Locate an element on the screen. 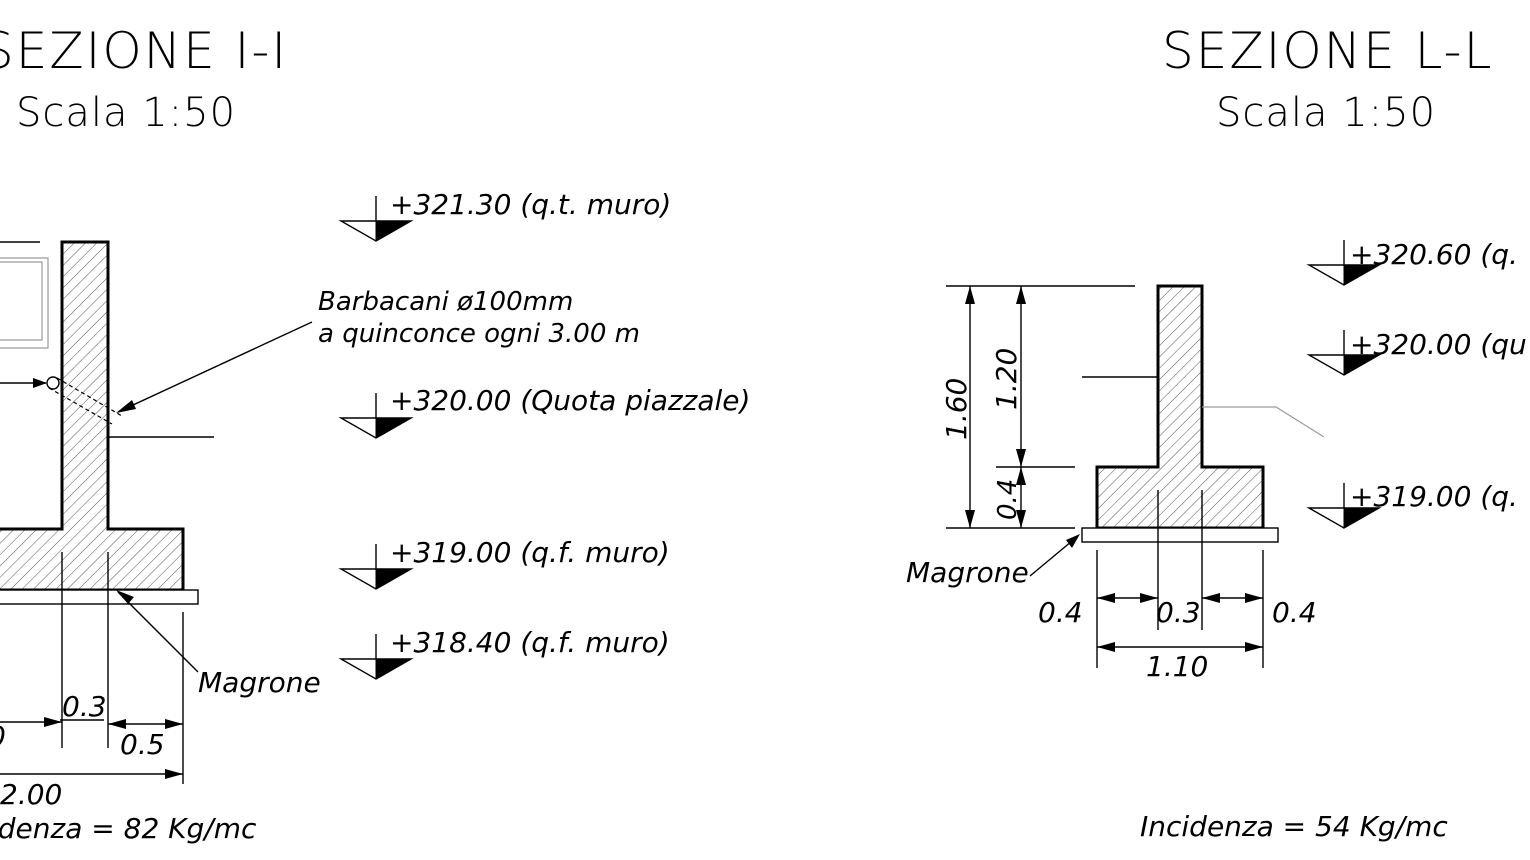 This screenshot has width=1530, height=860. left-level-4: +318.40 (q.f. muro) is located at coordinates (504, 653).